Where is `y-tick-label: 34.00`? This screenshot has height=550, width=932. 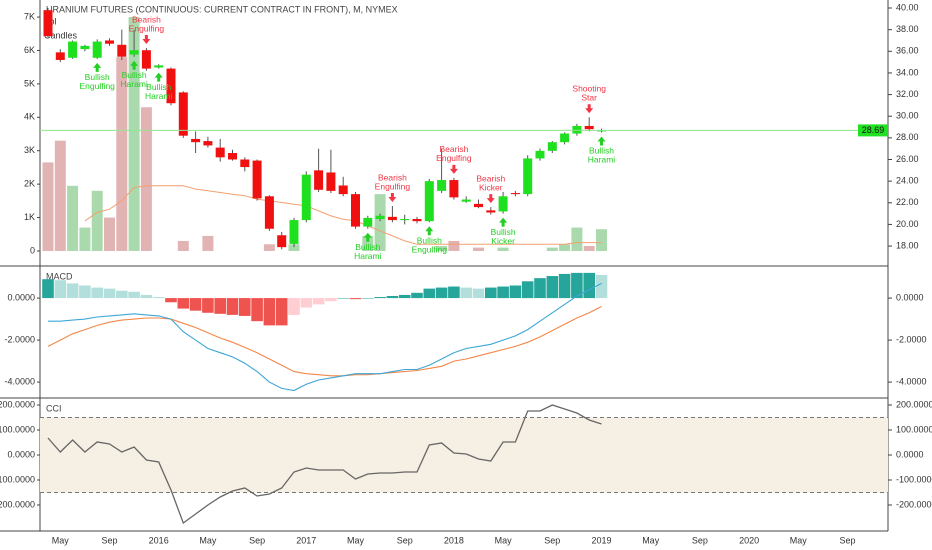
y-tick-label: 34.00 is located at coordinates (907, 72).